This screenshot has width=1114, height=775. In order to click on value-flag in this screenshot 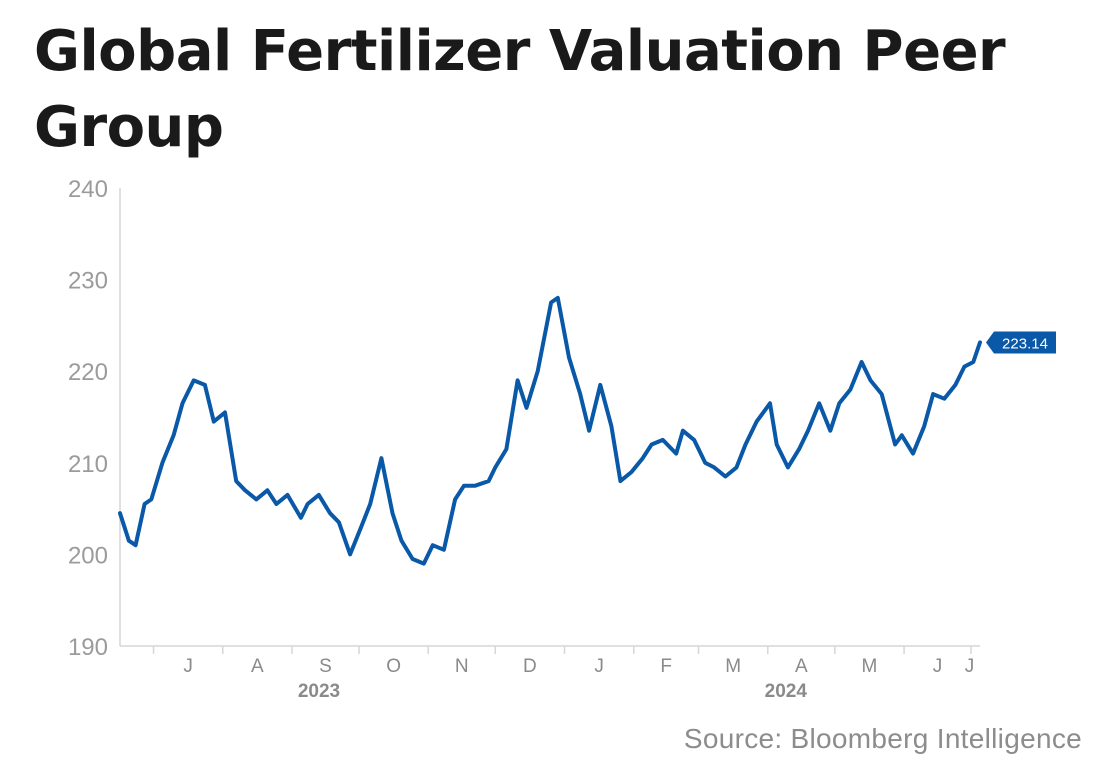, I will do `click(1021, 342)`.